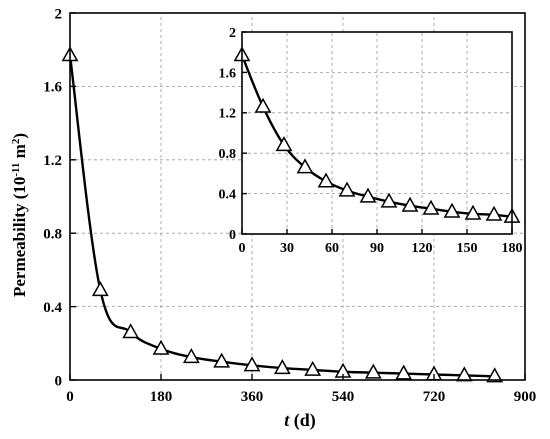 This screenshot has height=439, width=550. I want to click on y-axis-label-unit-exponent: 2, so click(16, 141).